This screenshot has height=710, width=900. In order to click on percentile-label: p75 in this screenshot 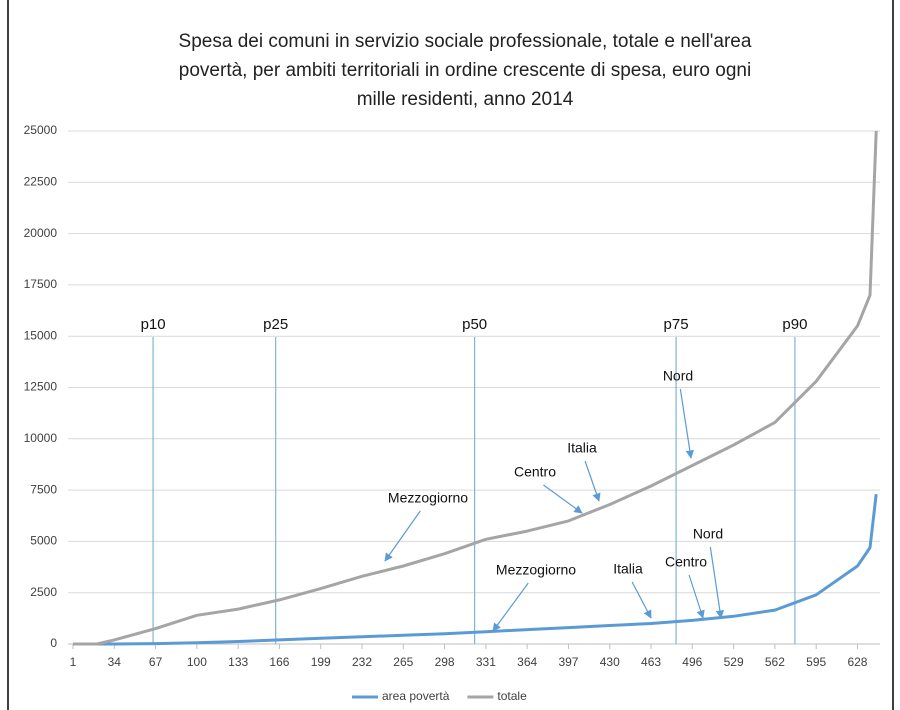, I will do `click(676, 324)`.